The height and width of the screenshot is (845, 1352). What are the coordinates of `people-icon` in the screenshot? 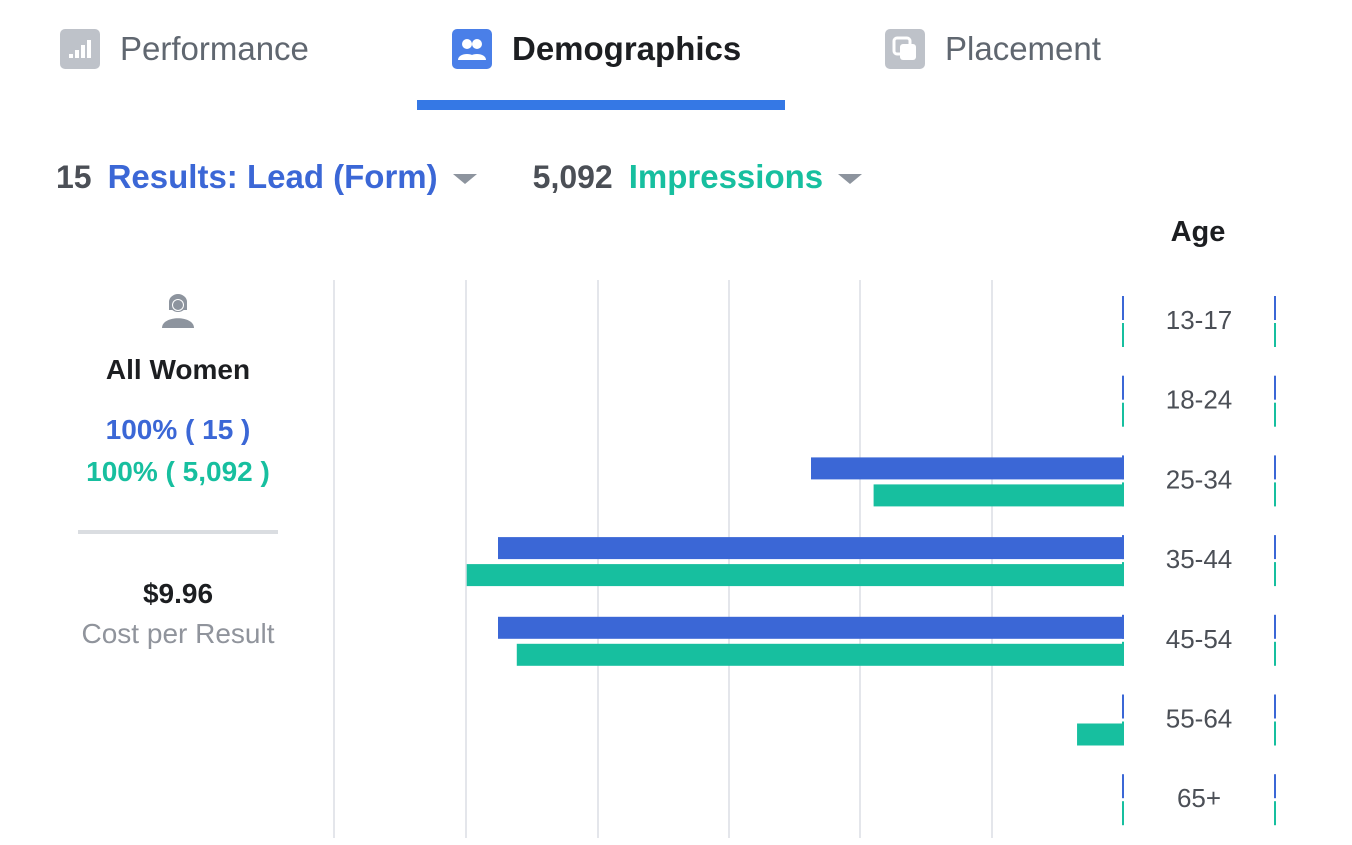 It's located at (472, 49).